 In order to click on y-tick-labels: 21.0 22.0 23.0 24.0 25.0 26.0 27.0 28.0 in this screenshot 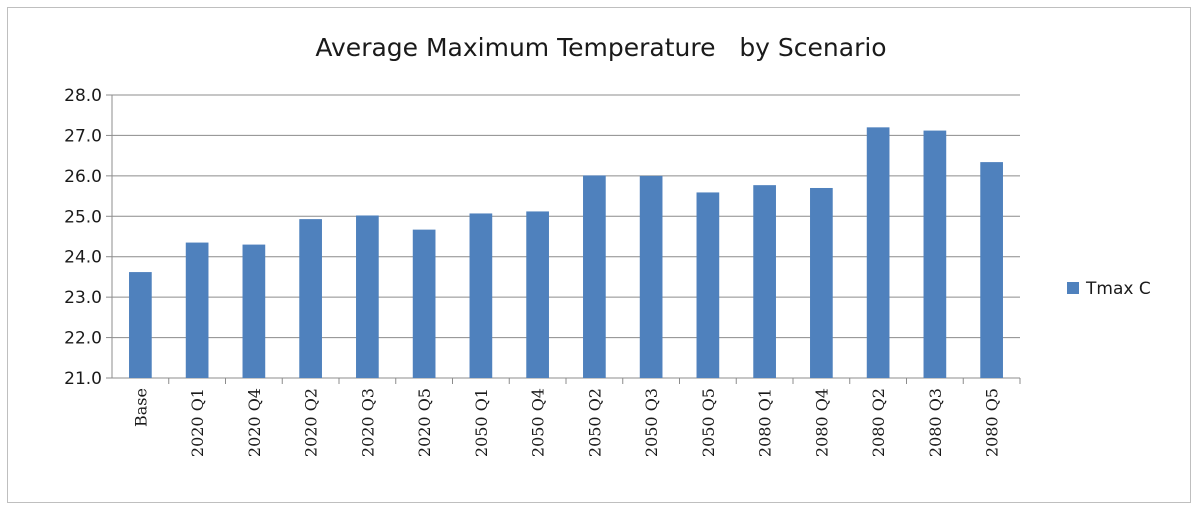, I will do `click(83, 237)`.